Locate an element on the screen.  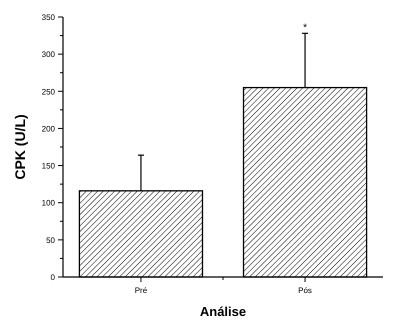
x-tick-label: Pré is located at coordinates (141, 290).